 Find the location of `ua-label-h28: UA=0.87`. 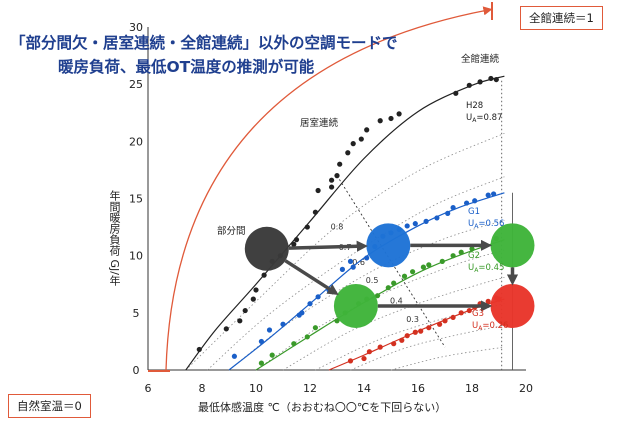

ua-label-h28: UA=0.87 is located at coordinates (484, 118).